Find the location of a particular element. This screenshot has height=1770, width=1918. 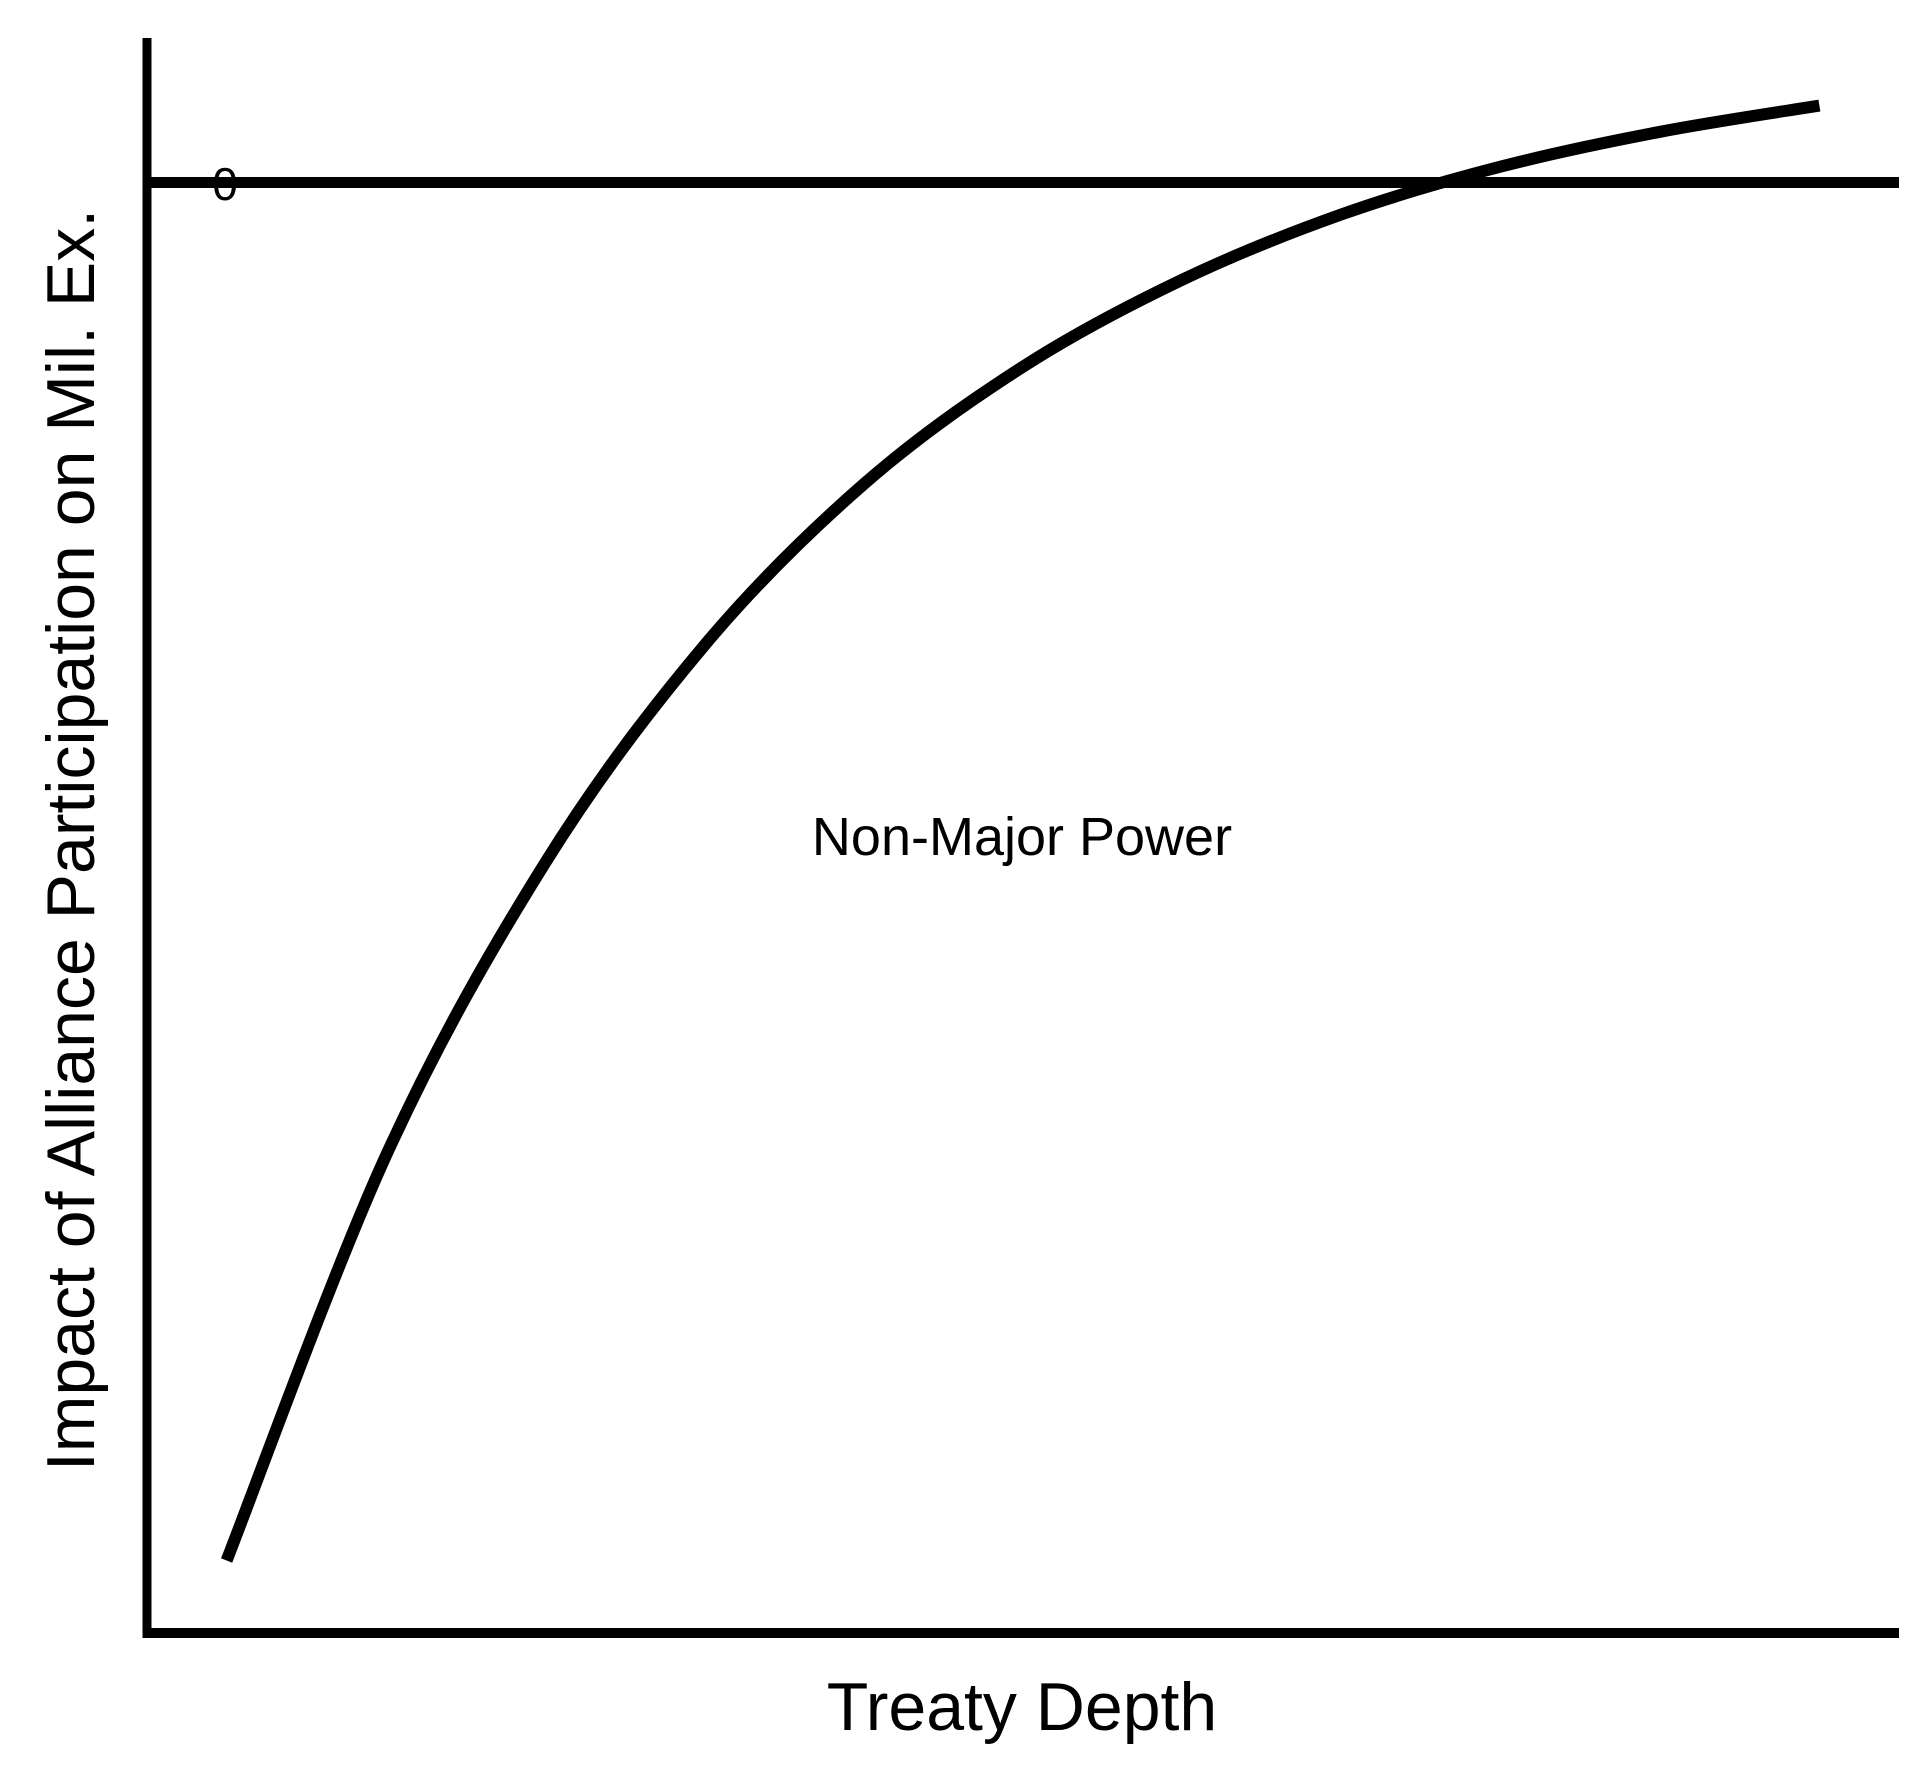

series-annotation-non-major-power: Non-Major Power is located at coordinates (1022, 837).